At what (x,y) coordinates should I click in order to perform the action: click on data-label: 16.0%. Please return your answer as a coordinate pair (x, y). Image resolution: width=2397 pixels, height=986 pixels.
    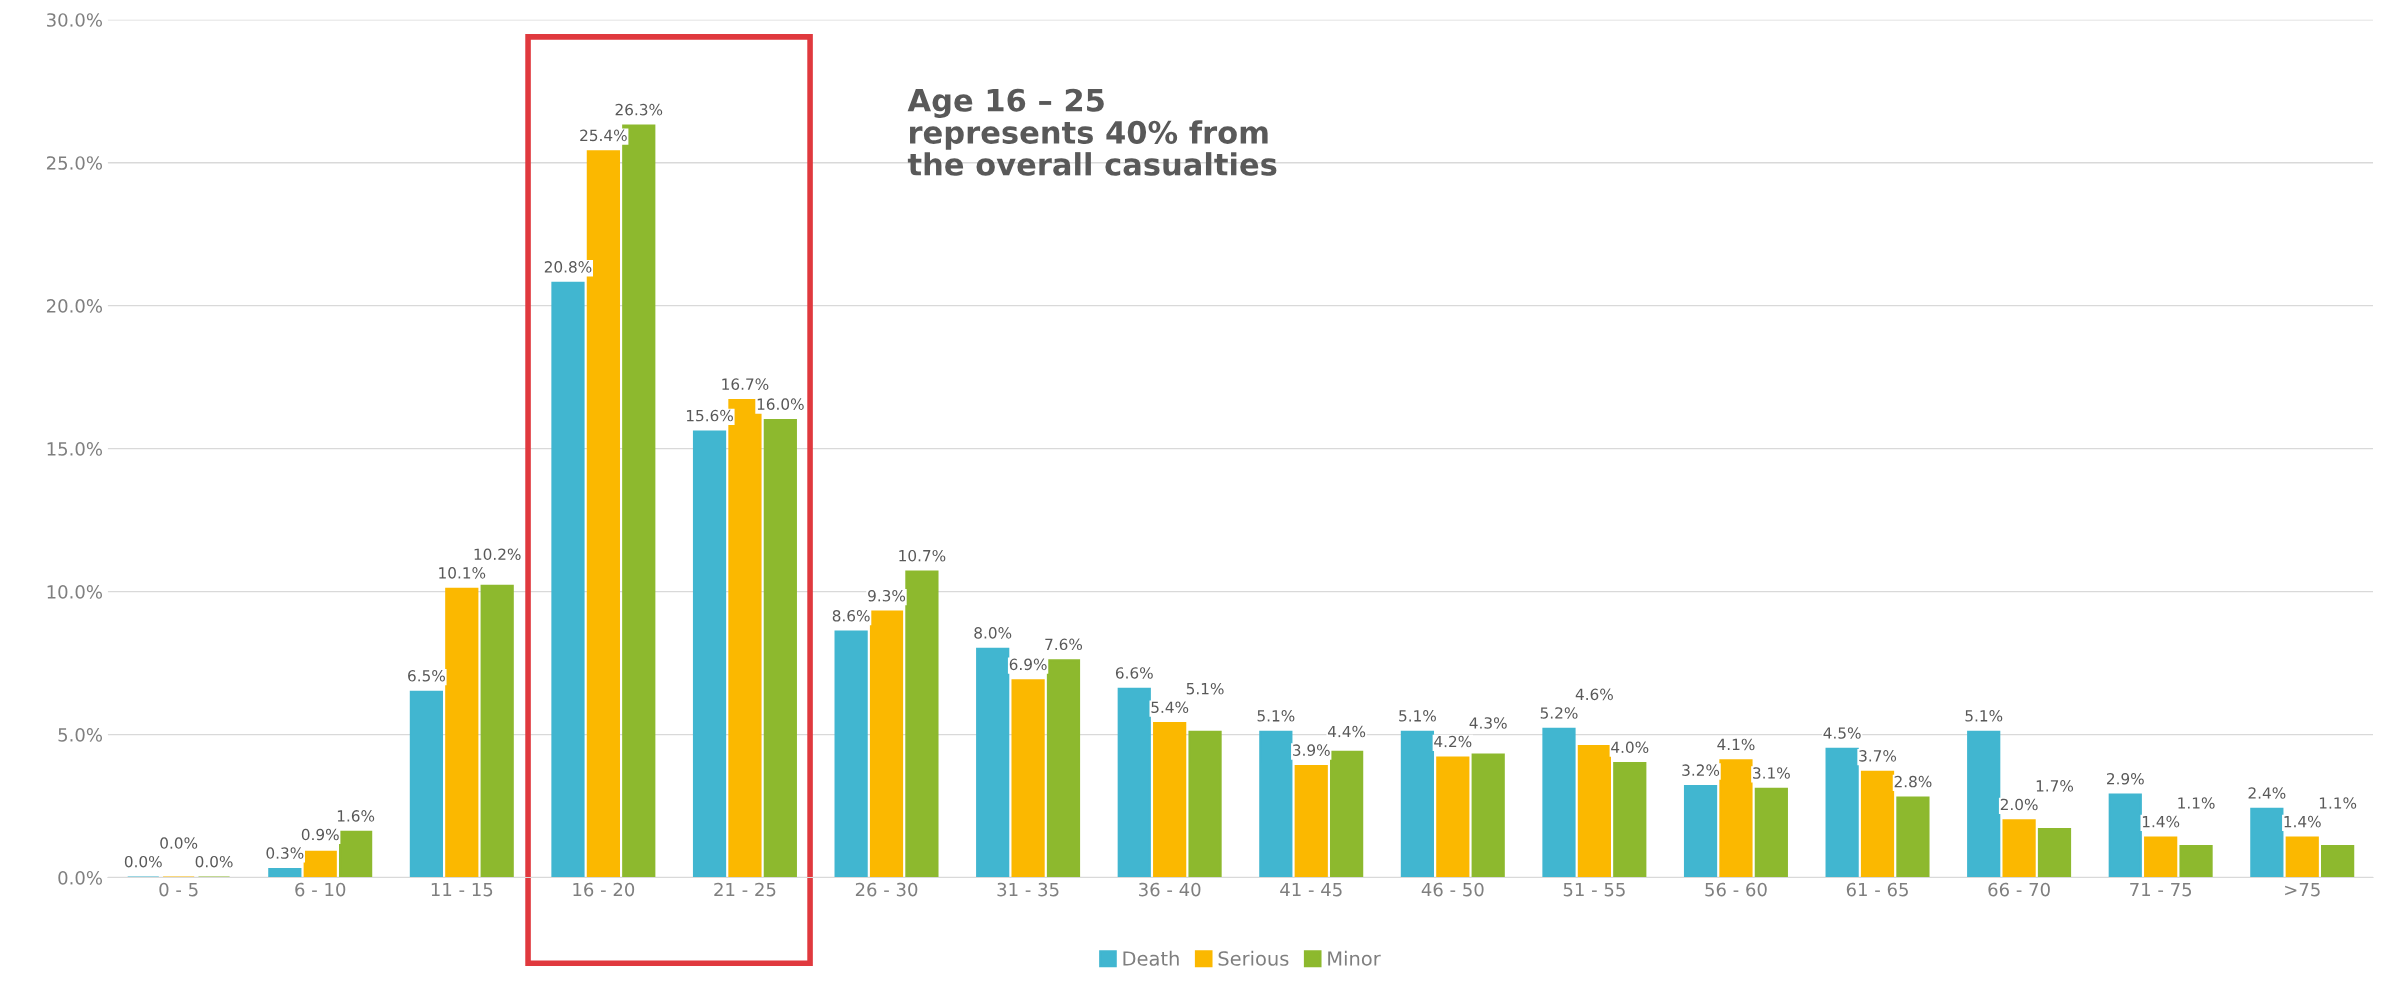
    Looking at the image, I should click on (780, 404).